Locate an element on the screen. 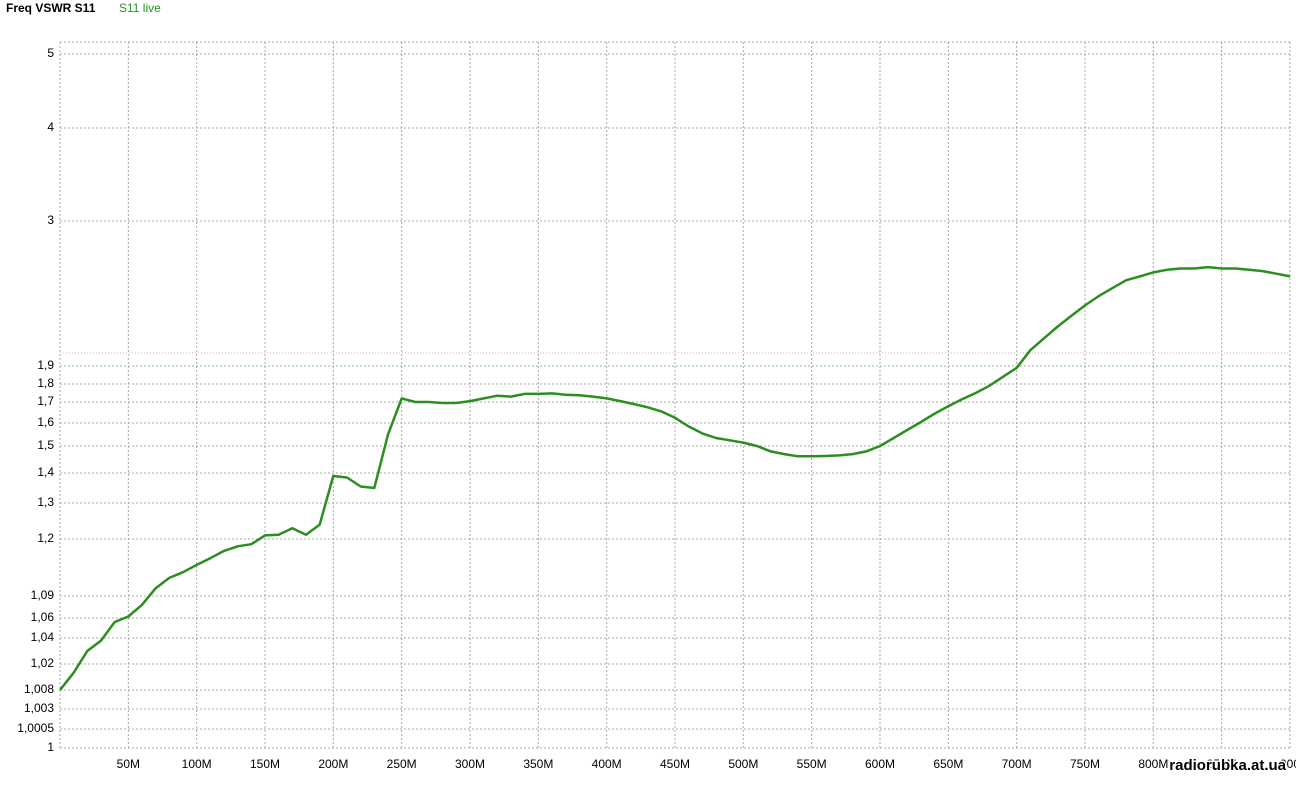 This screenshot has width=1296, height=785. y-tick-label: 1,06 is located at coordinates (43, 617).